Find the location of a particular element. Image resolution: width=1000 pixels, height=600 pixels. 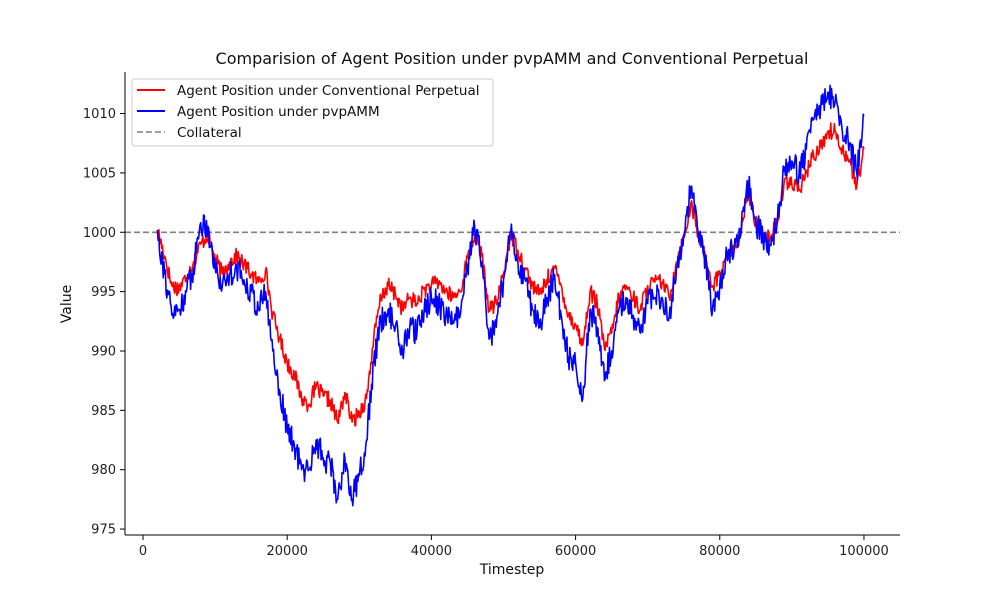

y-tick-label: 1000 is located at coordinates (99, 233).